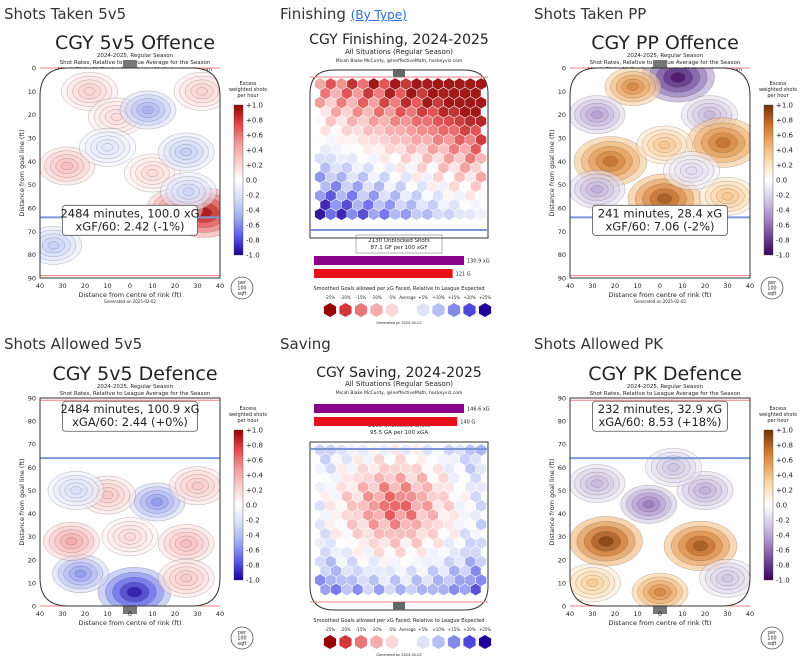  What do you see at coordinates (130, 220) in the screenshot?
I see `stats-box` at bounding box center [130, 220].